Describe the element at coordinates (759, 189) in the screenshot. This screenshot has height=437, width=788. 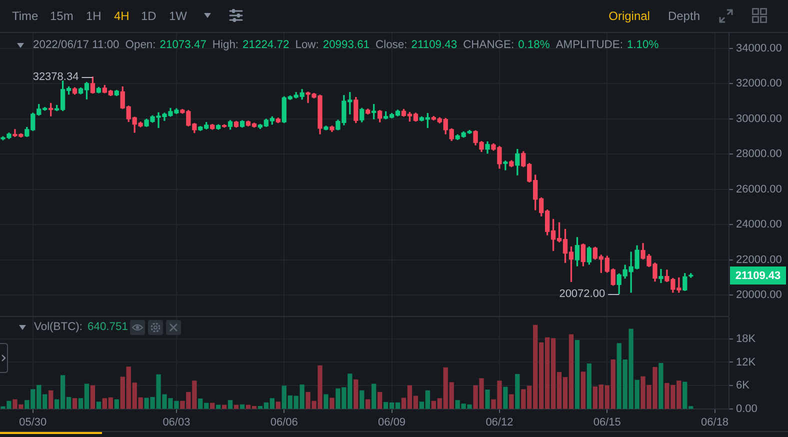
I see `y-tick-label: 26000.00` at that location.